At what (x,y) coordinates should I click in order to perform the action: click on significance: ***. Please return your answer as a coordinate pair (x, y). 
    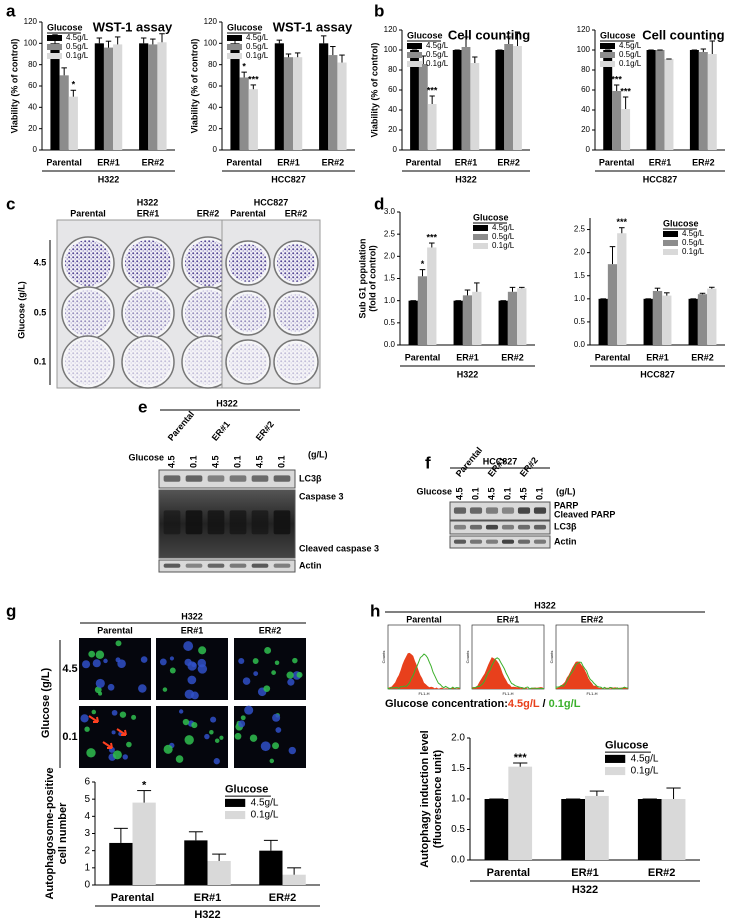
    Looking at the image, I should click on (622, 222).